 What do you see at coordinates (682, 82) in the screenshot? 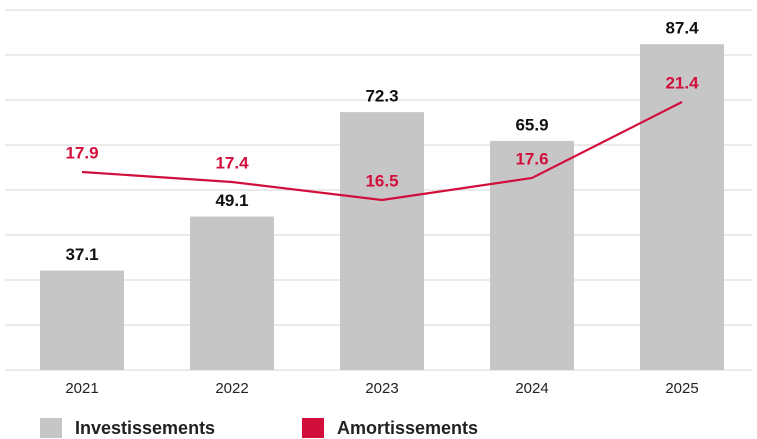
I see `line-value-label: 21.4` at bounding box center [682, 82].